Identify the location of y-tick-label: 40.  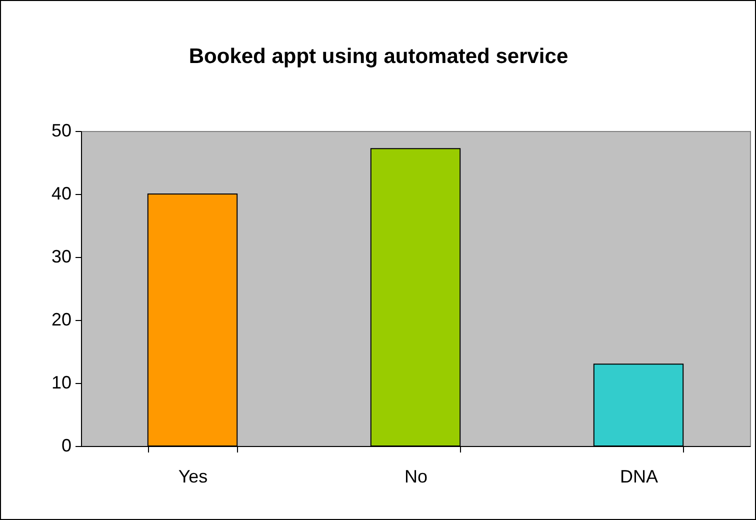
(61, 194).